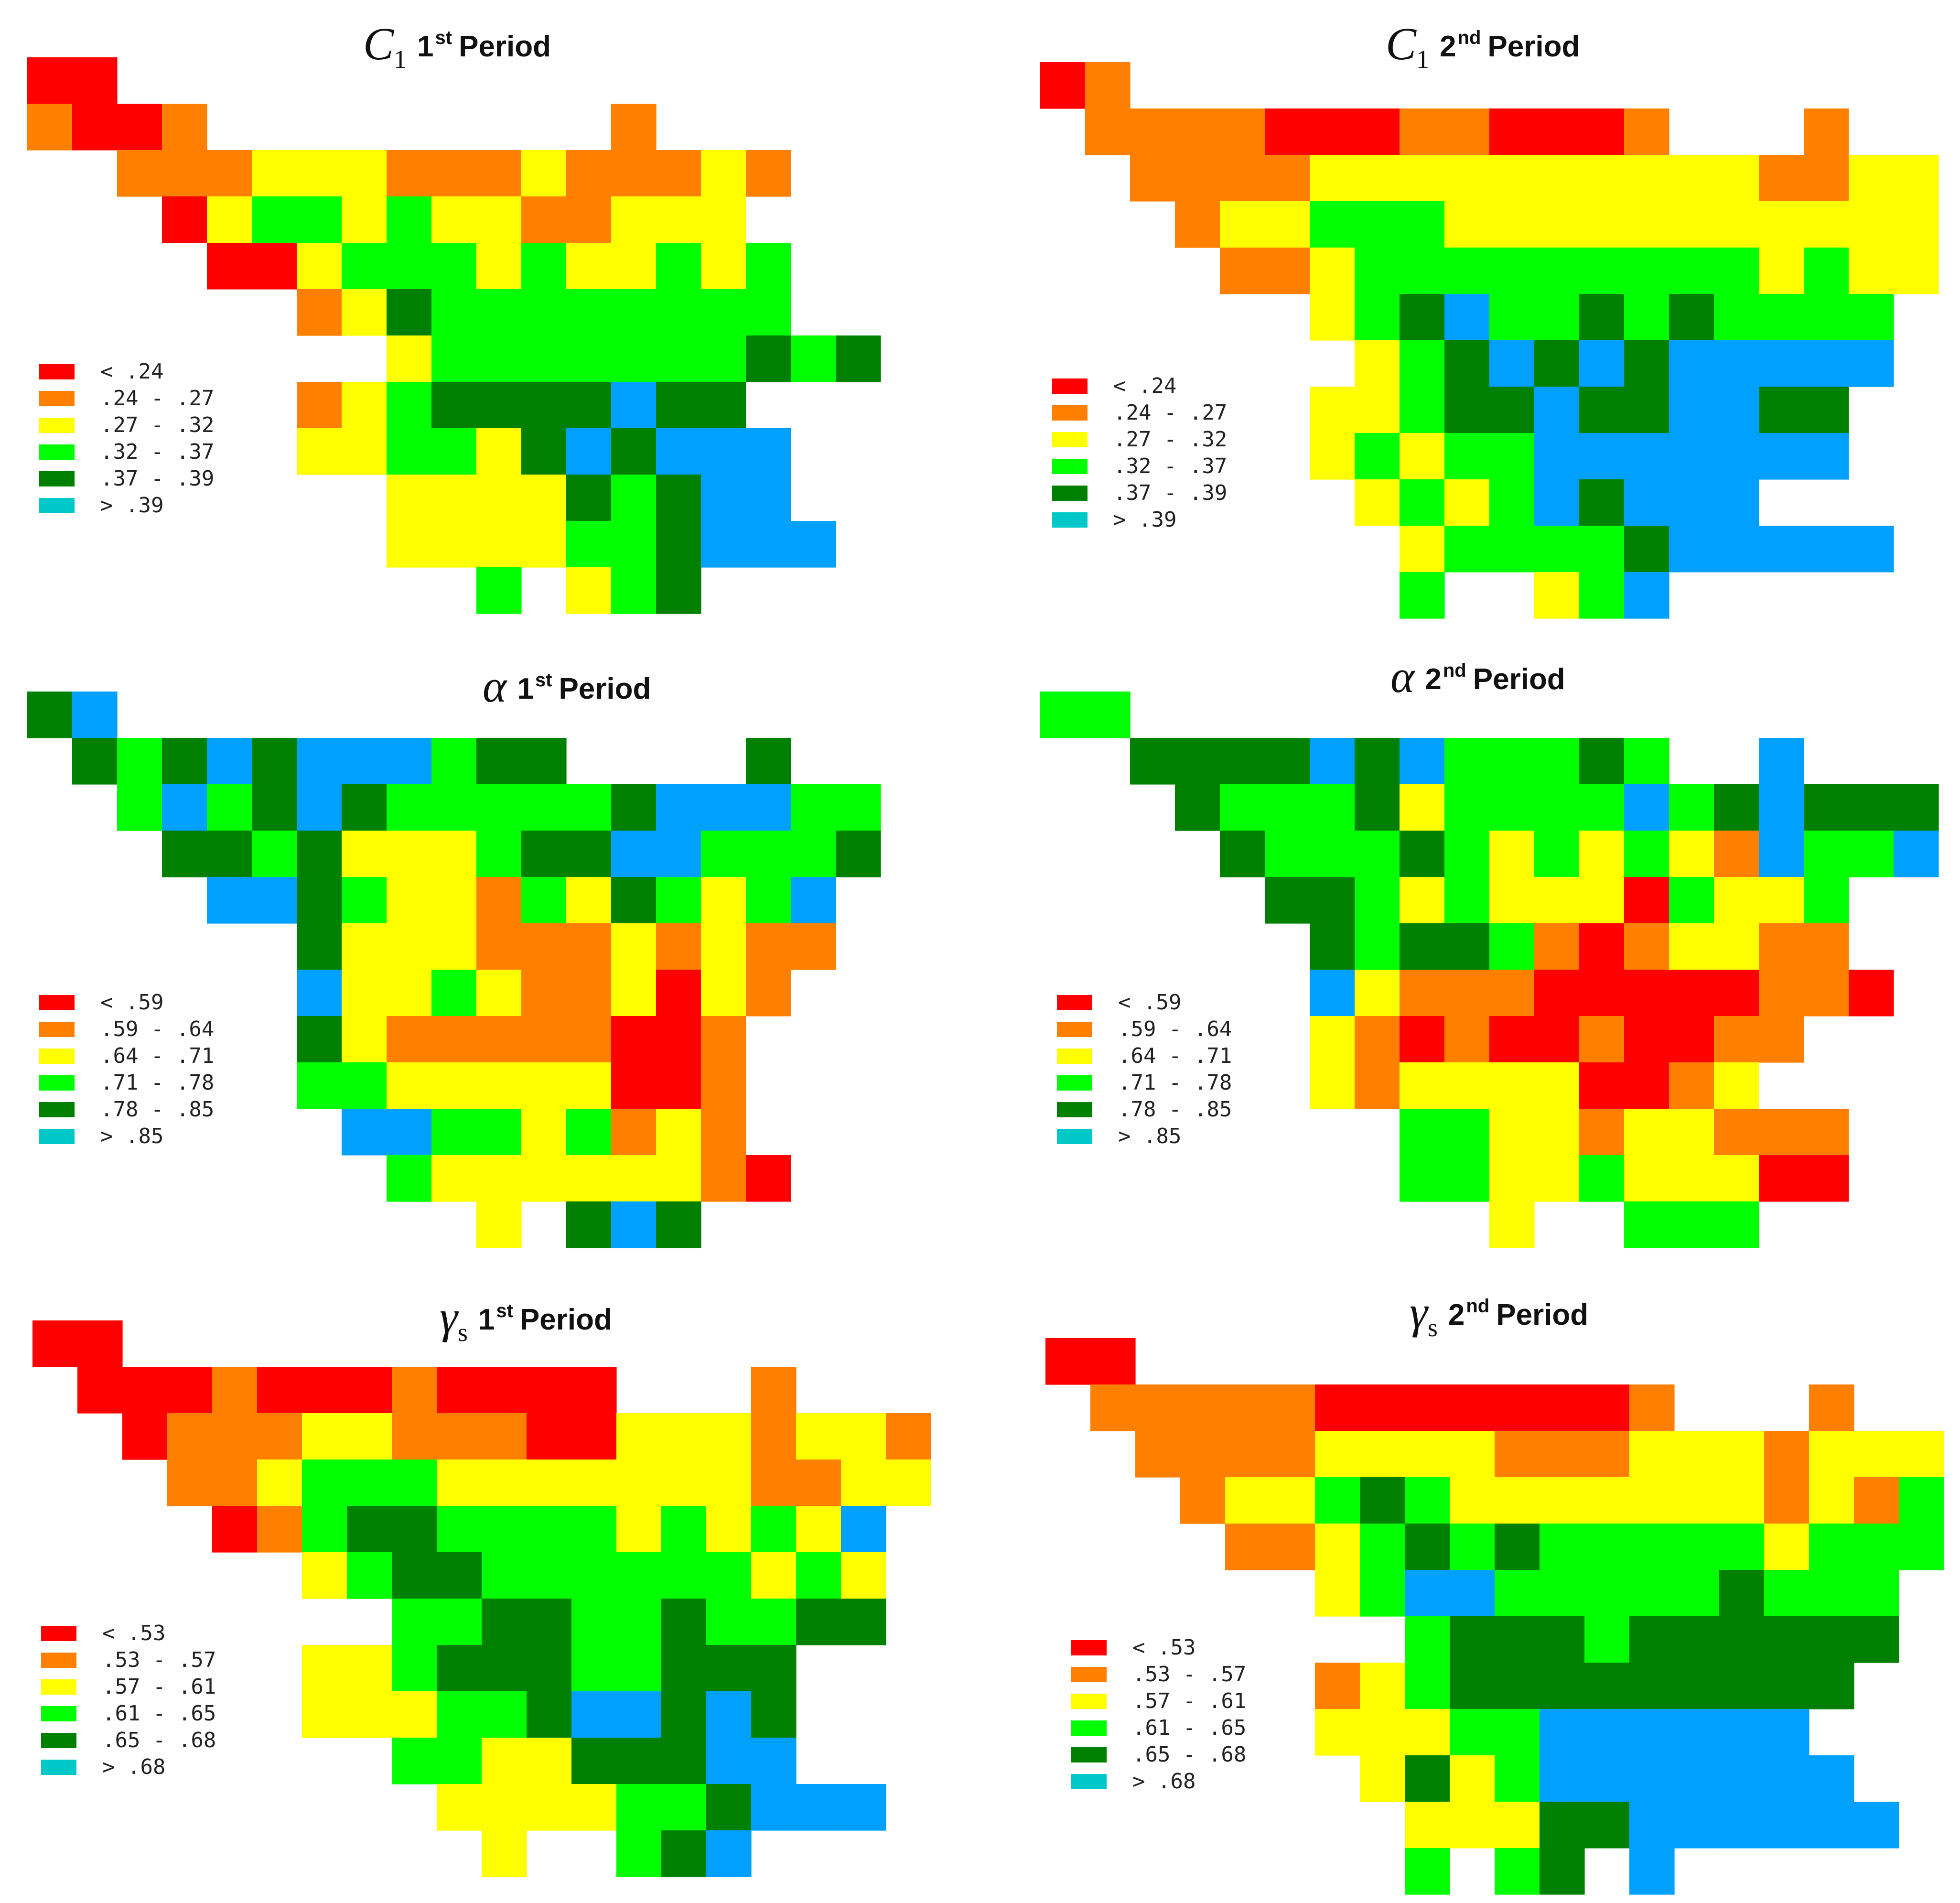  Describe the element at coordinates (454, 1319) in the screenshot. I see `symbol-gamma: γs` at that location.